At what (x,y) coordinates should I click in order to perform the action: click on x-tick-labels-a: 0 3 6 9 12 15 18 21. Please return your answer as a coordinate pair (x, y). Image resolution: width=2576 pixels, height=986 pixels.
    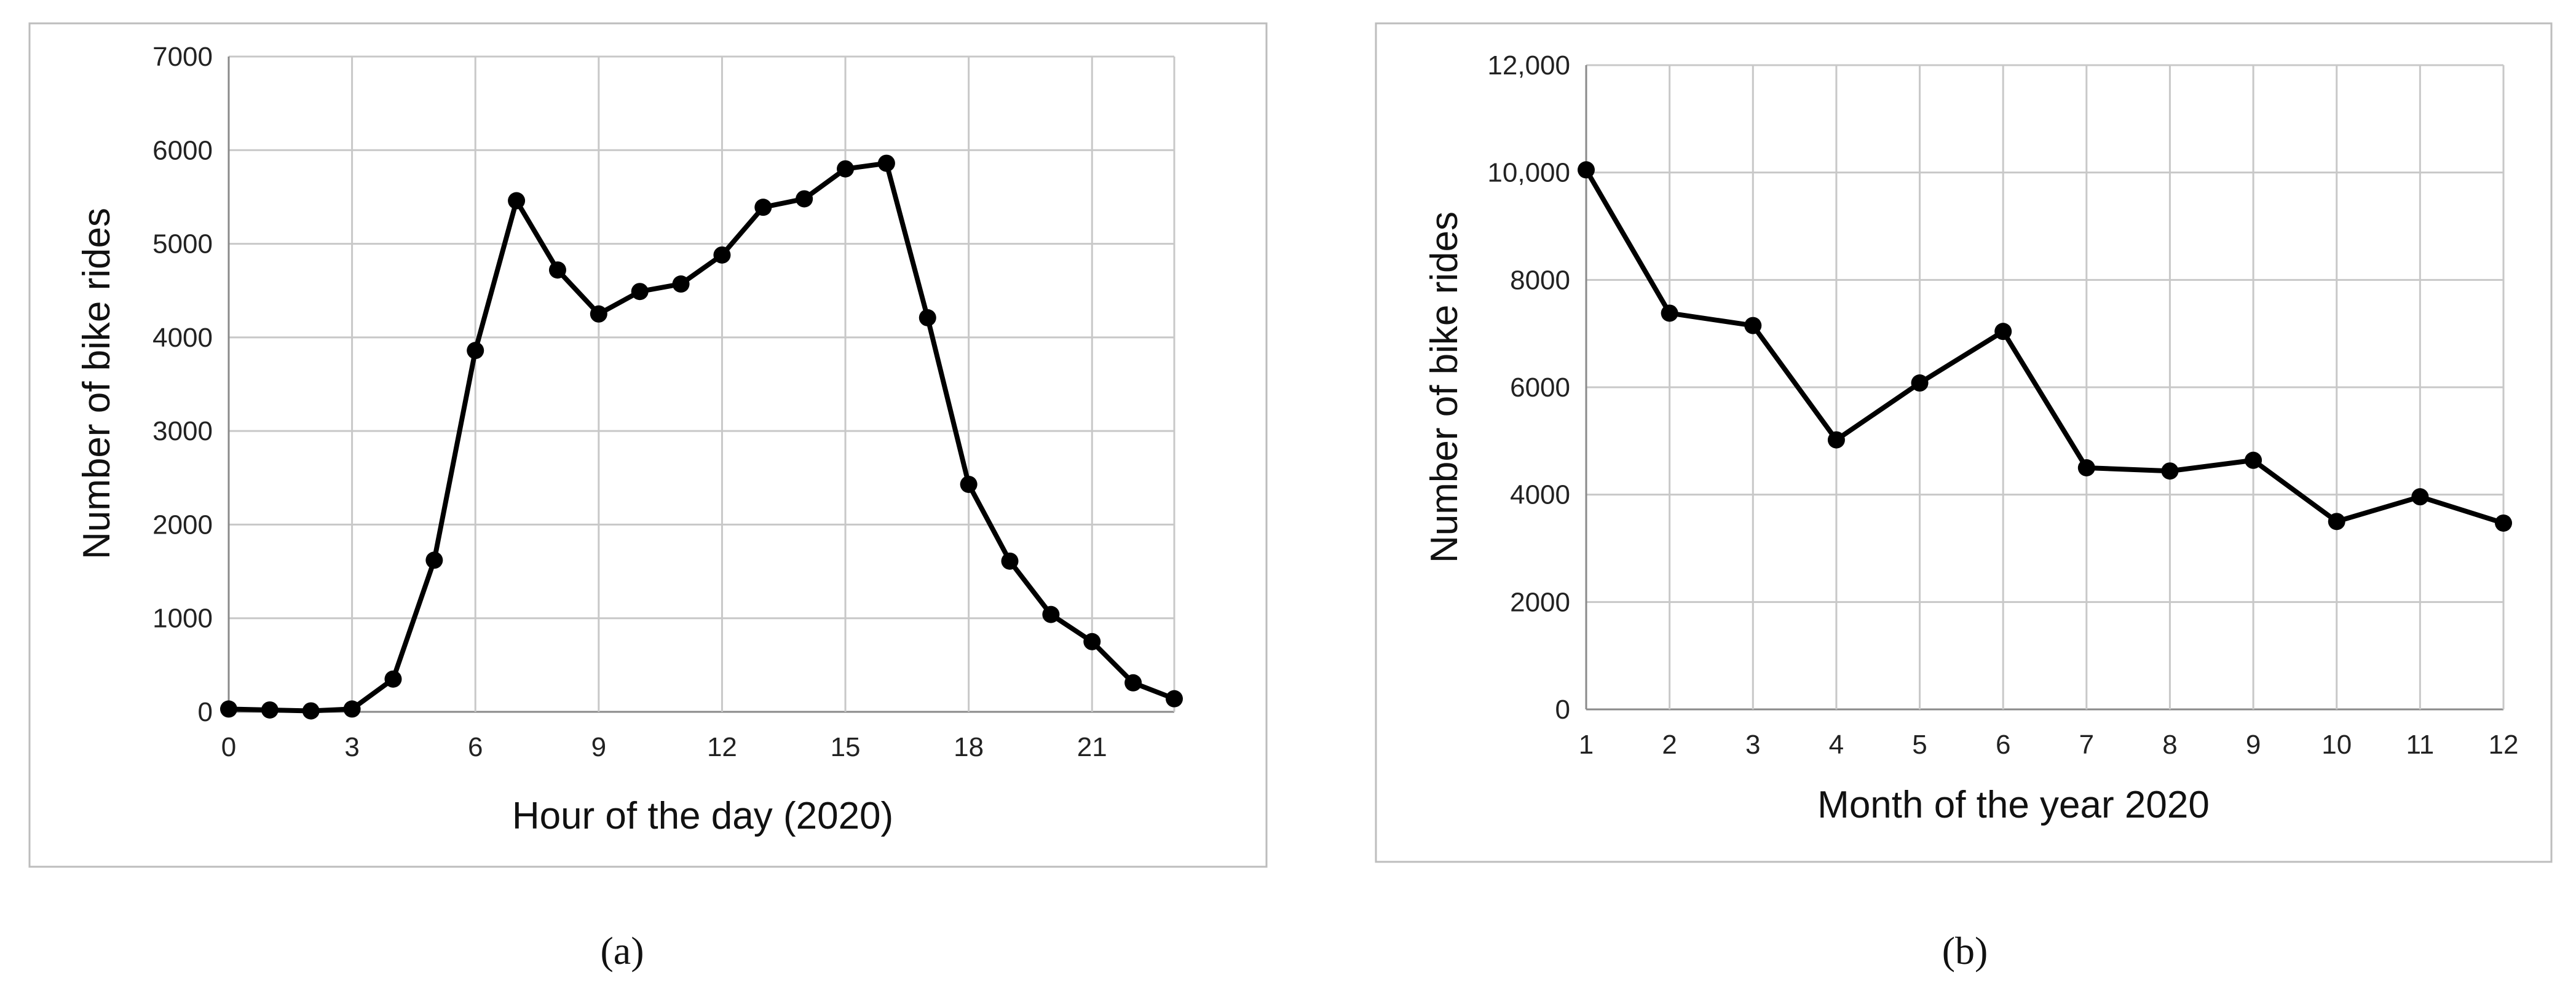
    Looking at the image, I should click on (664, 747).